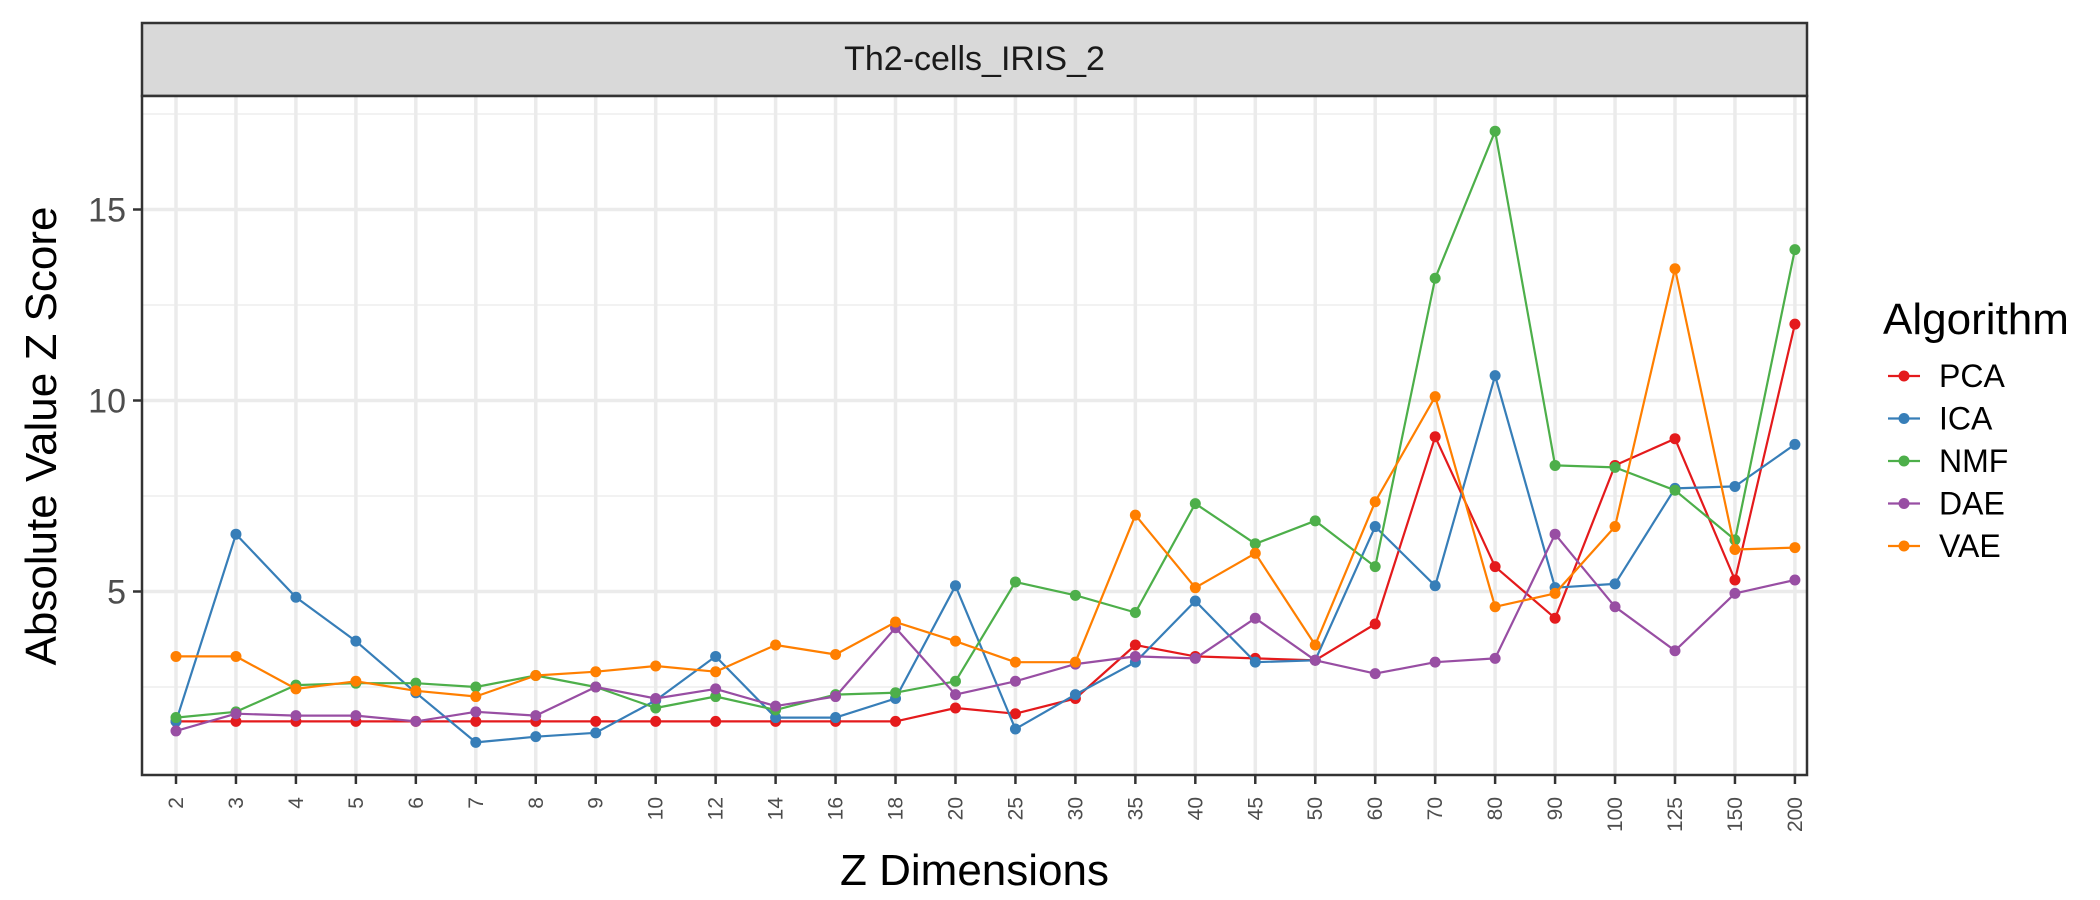 The image size is (2100, 900). What do you see at coordinates (107, 211) in the screenshot?
I see `y-tick-label: 15` at bounding box center [107, 211].